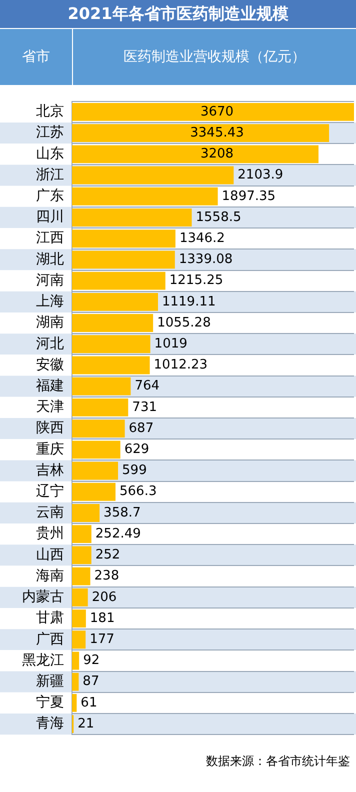  What do you see at coordinates (104, 597) in the screenshot?
I see `data-label: 206` at bounding box center [104, 597].